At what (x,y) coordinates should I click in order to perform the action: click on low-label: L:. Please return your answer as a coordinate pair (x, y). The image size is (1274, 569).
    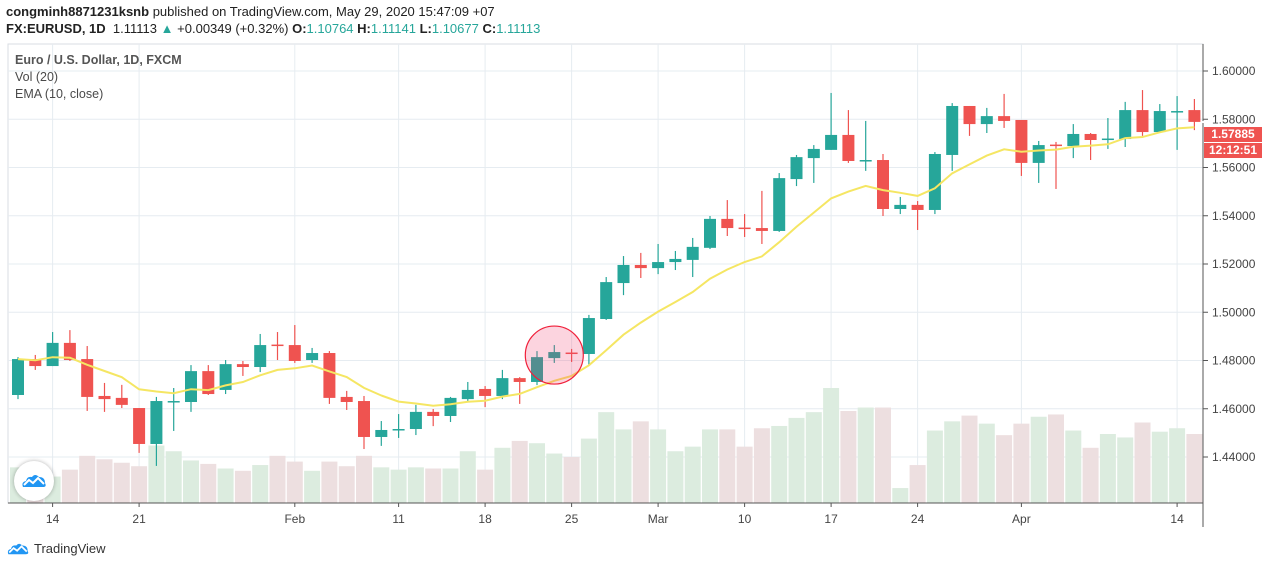
    Looking at the image, I should click on (425, 28).